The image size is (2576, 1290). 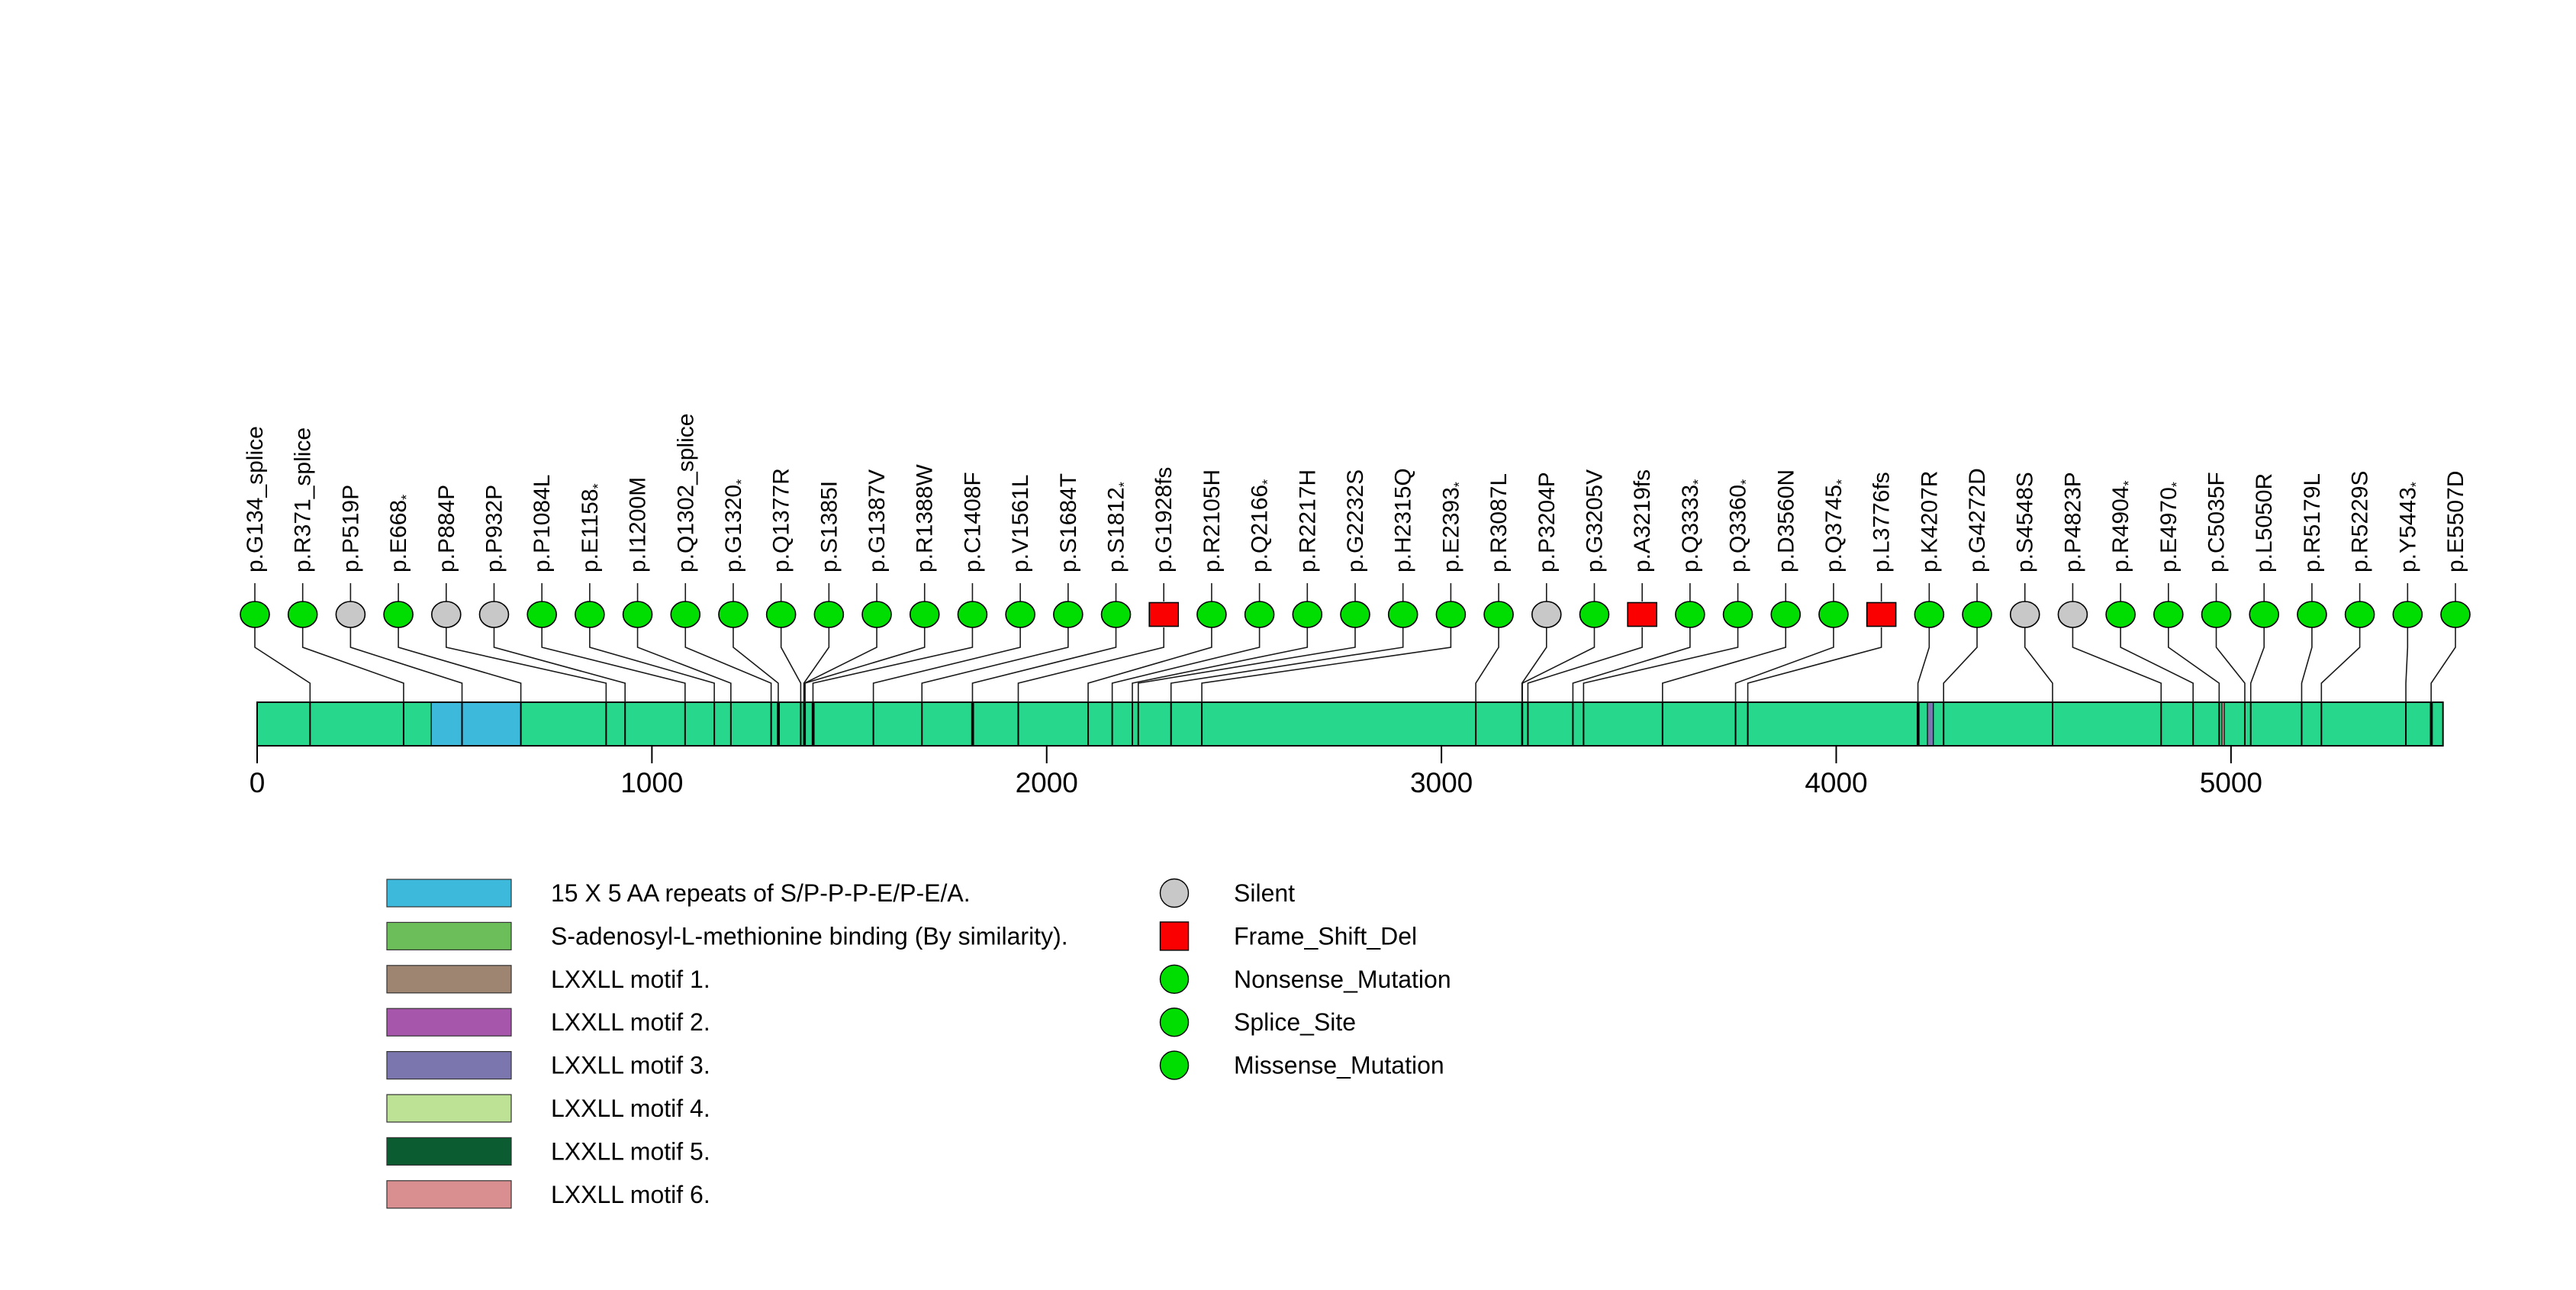 I want to click on axis-tick-label: 2000, so click(x=1047, y=783).